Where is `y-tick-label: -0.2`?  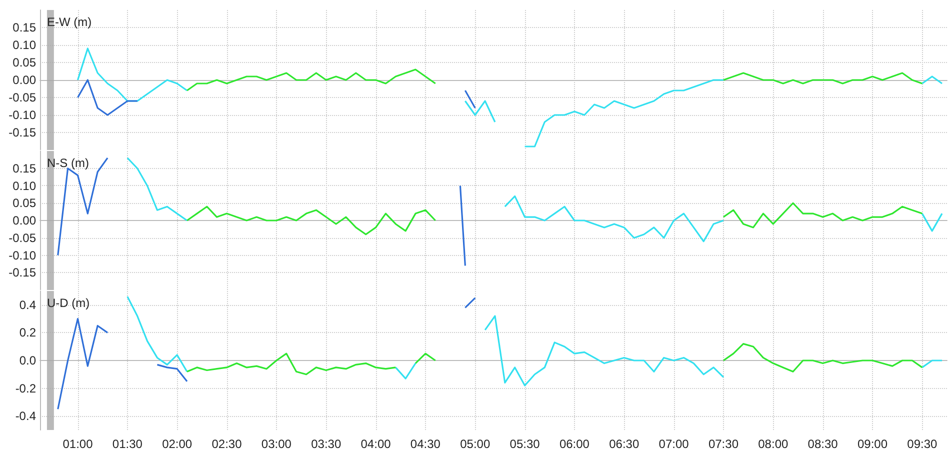
y-tick-label: -0.2 is located at coordinates (25, 388).